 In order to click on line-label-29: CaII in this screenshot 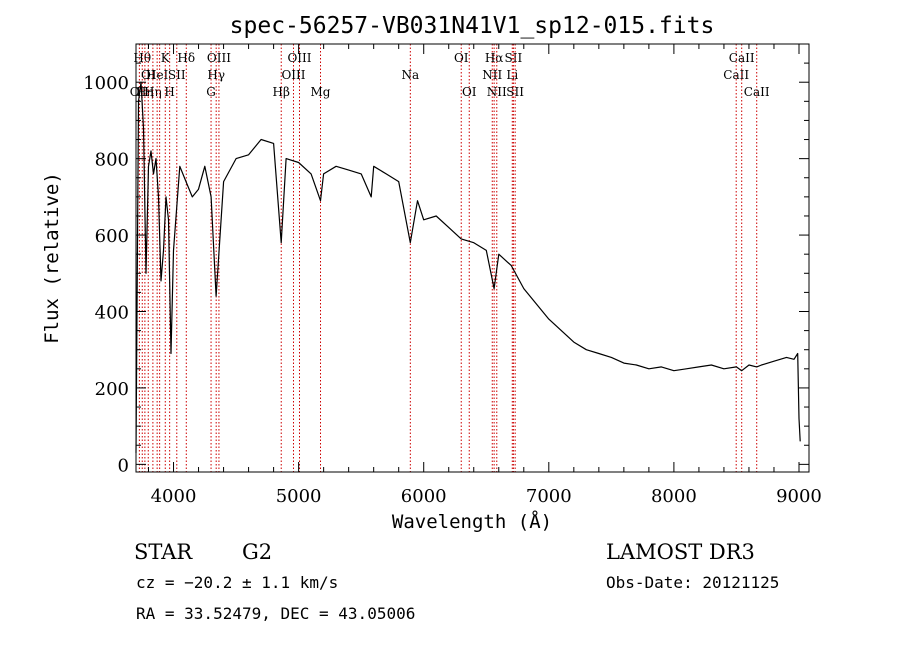, I will do `click(757, 92)`.